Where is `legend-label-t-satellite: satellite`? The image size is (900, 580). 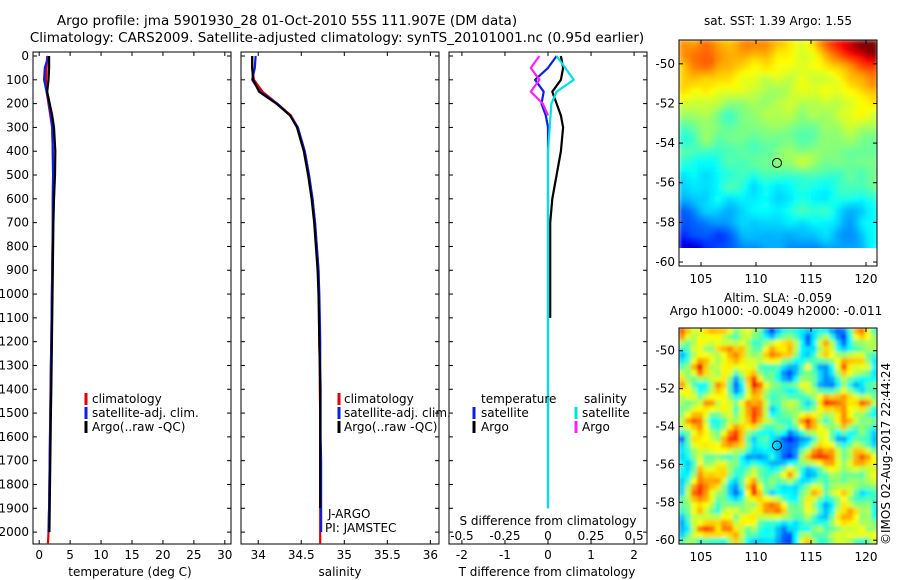
legend-label-t-satellite: satellite is located at coordinates (505, 413).